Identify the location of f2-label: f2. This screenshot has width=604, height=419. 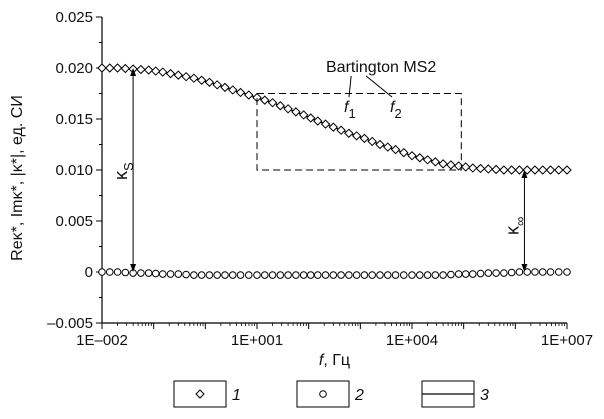
(396, 110).